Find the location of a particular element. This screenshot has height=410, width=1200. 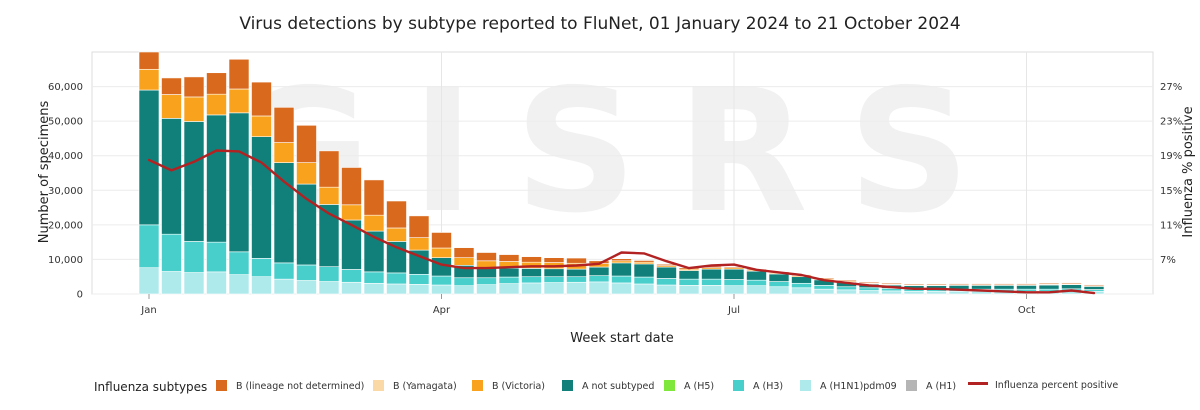

legend-item-b-yamagata: B (Yamagata) is located at coordinates (415, 386).